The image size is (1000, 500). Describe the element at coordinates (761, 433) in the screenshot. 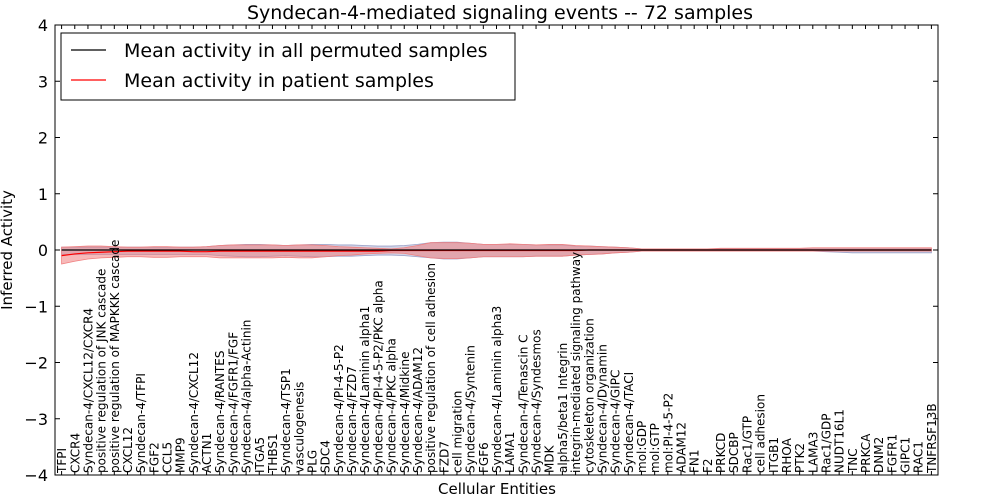

I see `x-tick-label: cell adhesion` at that location.